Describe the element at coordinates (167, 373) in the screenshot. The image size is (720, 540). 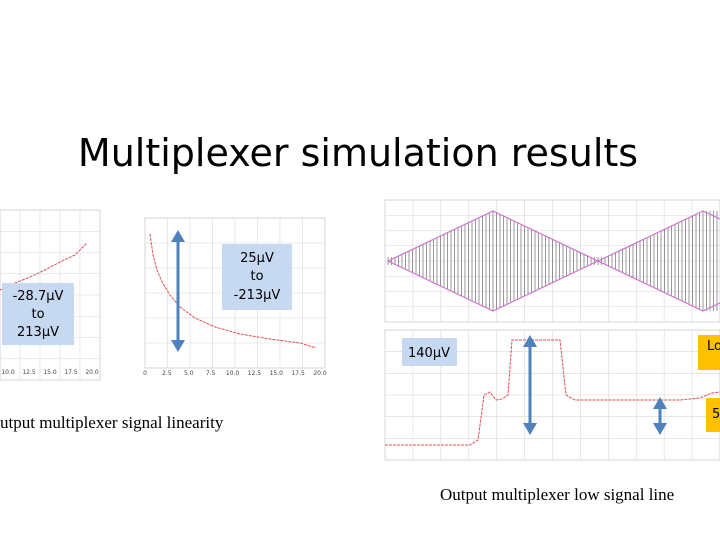
I see `x-tick-label: 2.5` at that location.